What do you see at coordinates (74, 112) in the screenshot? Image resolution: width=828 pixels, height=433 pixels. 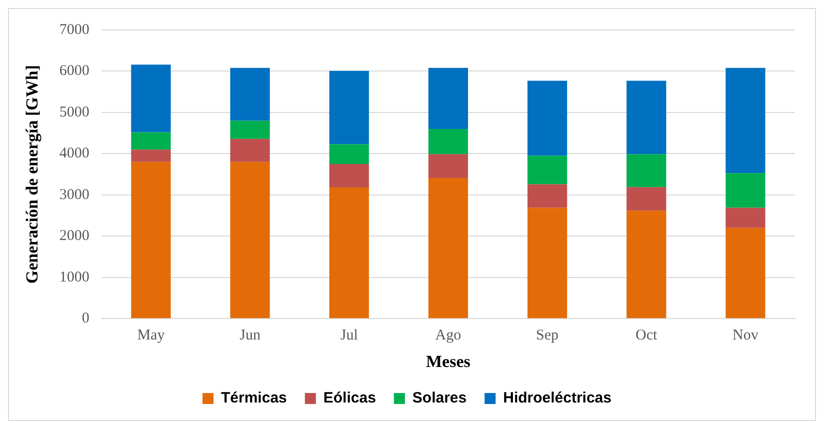 I see `y-tick-label: 5000` at bounding box center [74, 112].